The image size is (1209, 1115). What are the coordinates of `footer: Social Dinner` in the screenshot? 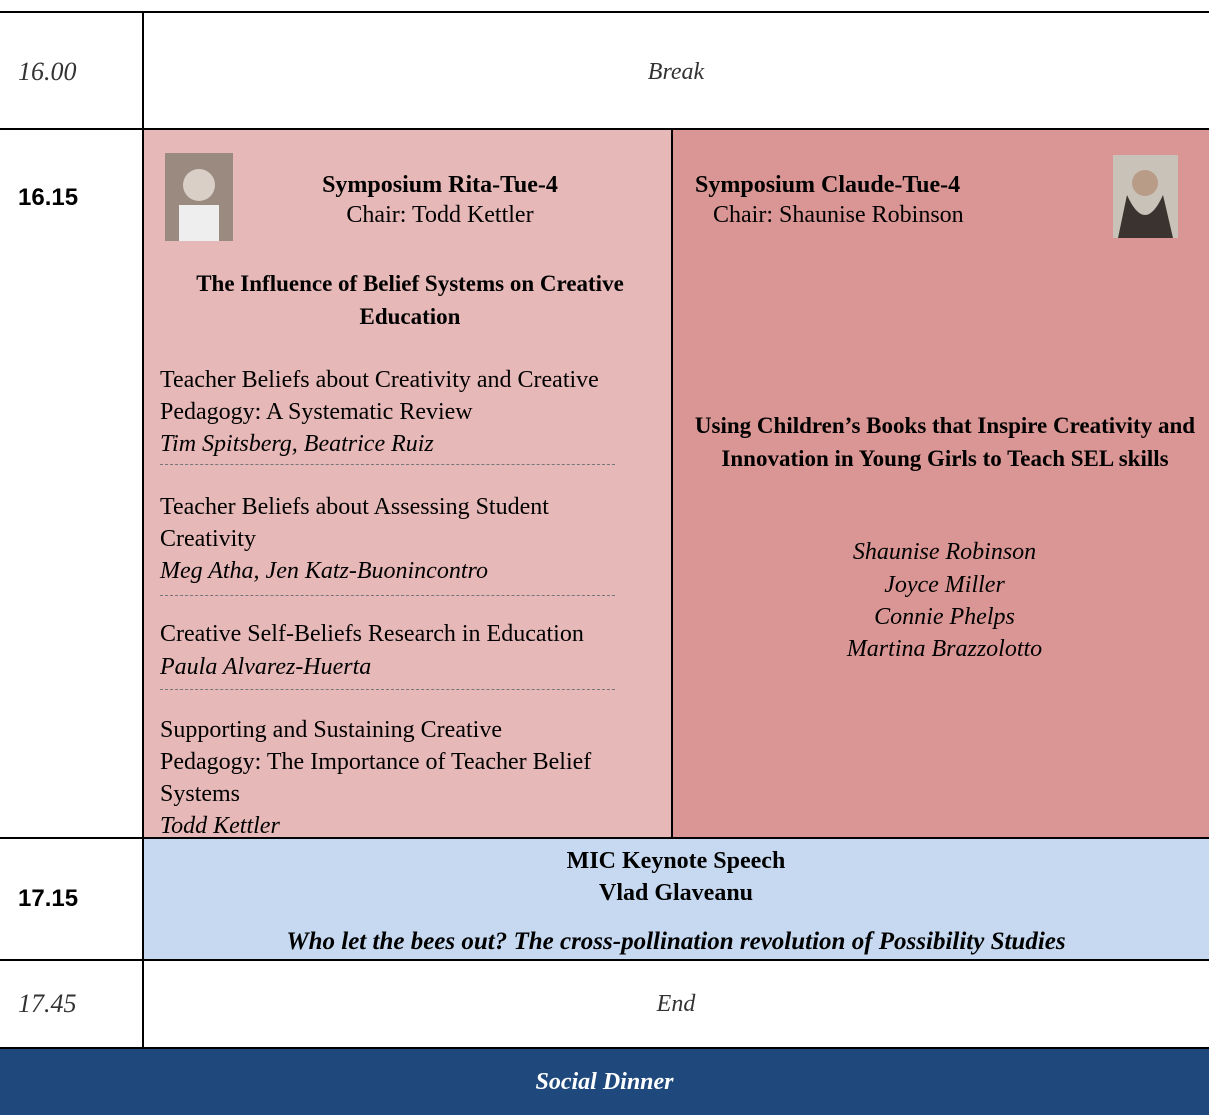 It's located at (604, 1082).